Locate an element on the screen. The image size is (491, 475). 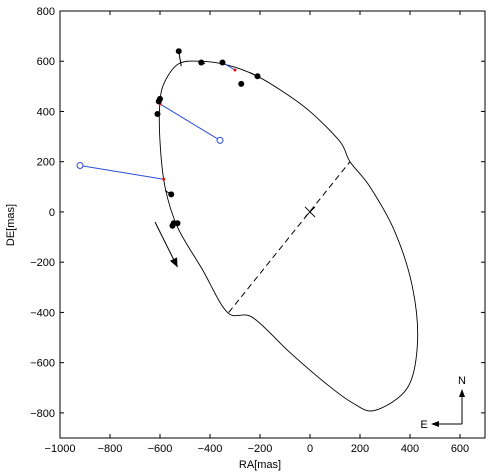
compass-east-label: E is located at coordinates (423, 425).